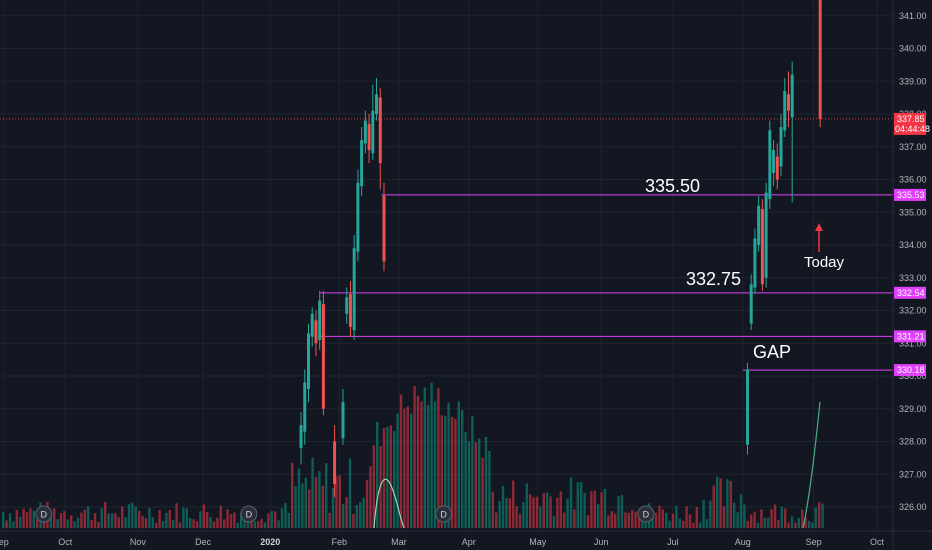 Image resolution: width=932 pixels, height=550 pixels. I want to click on y-tick-label: 329.00, so click(913, 409).